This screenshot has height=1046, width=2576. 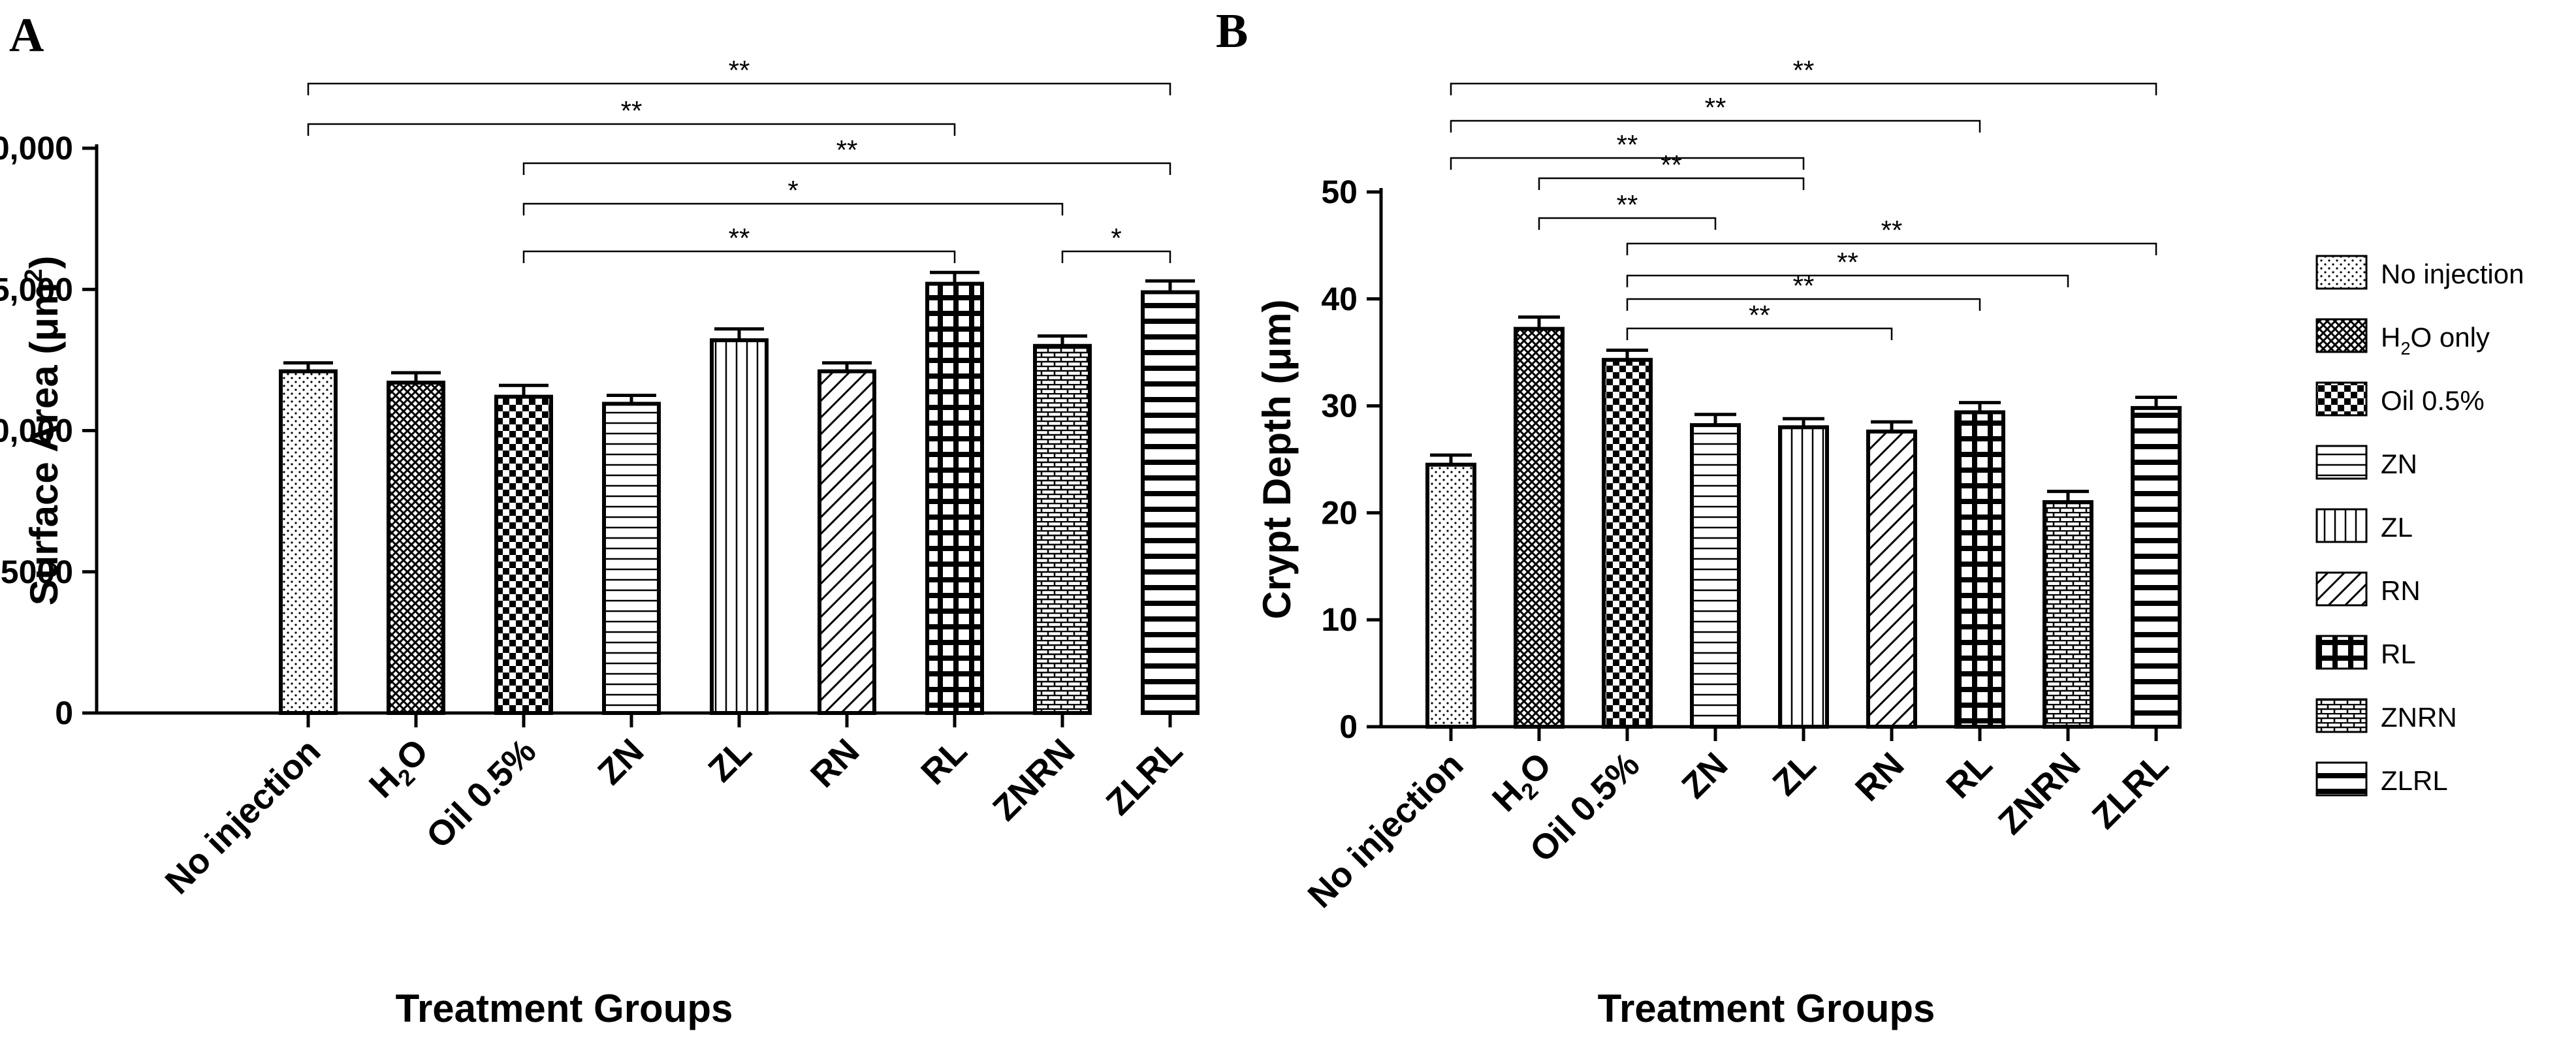 What do you see at coordinates (2435, 340) in the screenshot?
I see `legend-entry: H2O only` at bounding box center [2435, 340].